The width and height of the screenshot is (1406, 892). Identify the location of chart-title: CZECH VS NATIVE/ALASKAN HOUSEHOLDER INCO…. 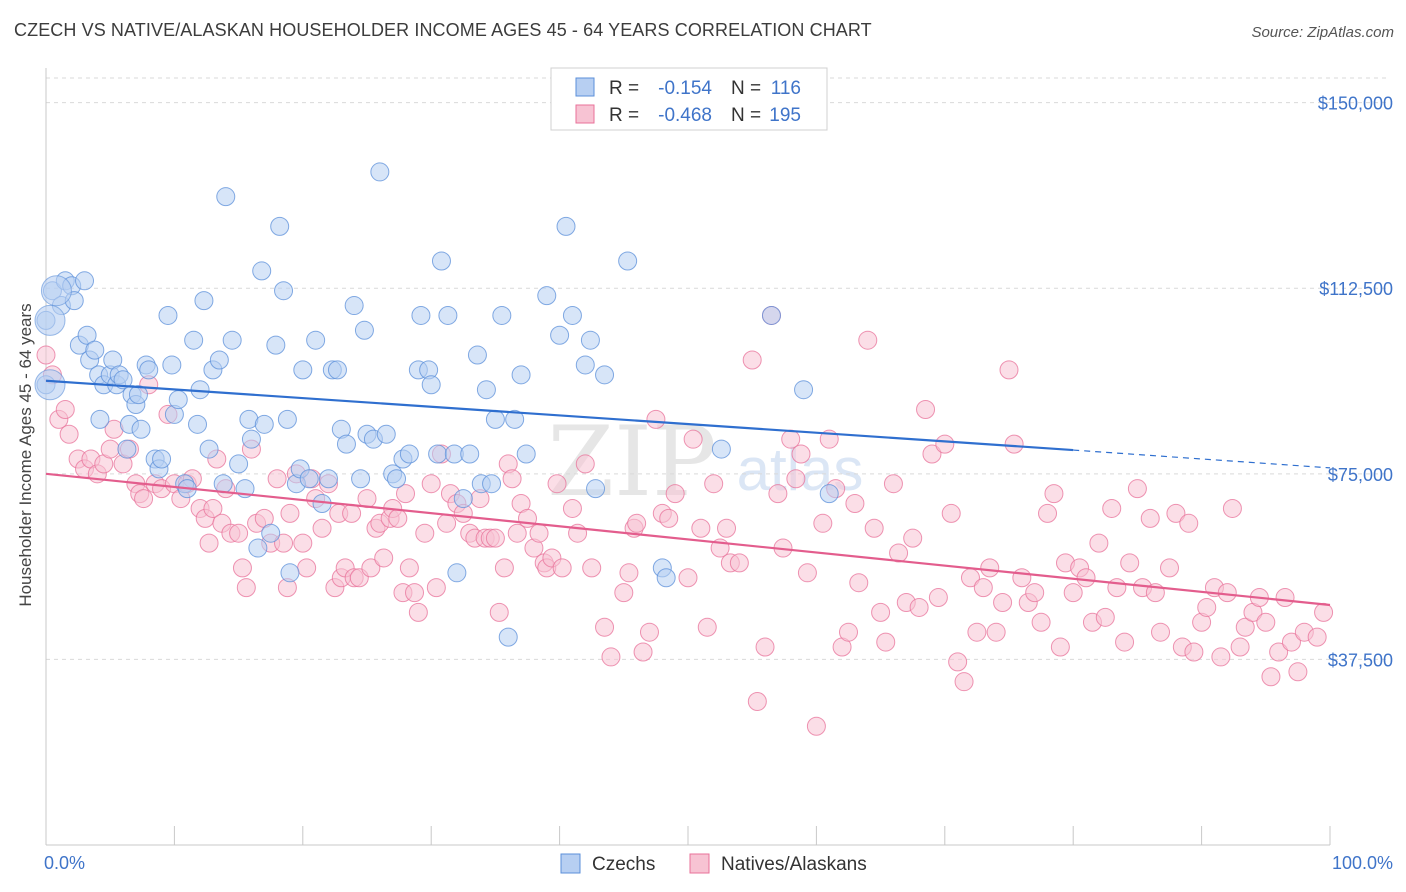
(443, 30).